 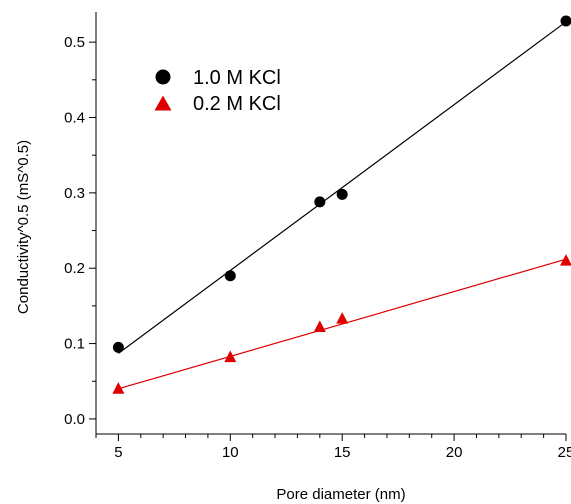 What do you see at coordinates (80, 231) in the screenshot?
I see `y-ticks: 0.0 0.1 0.2 0.3 0.4 0.5` at bounding box center [80, 231].